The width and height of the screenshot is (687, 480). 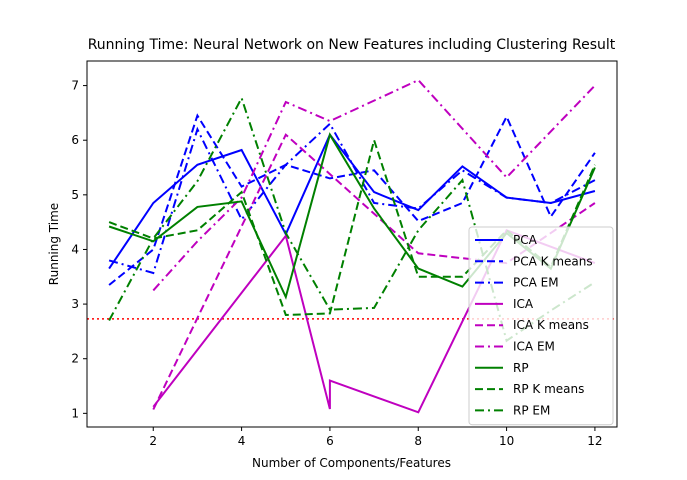 What do you see at coordinates (242, 441) in the screenshot?
I see `x-tick-label: 4` at bounding box center [242, 441].